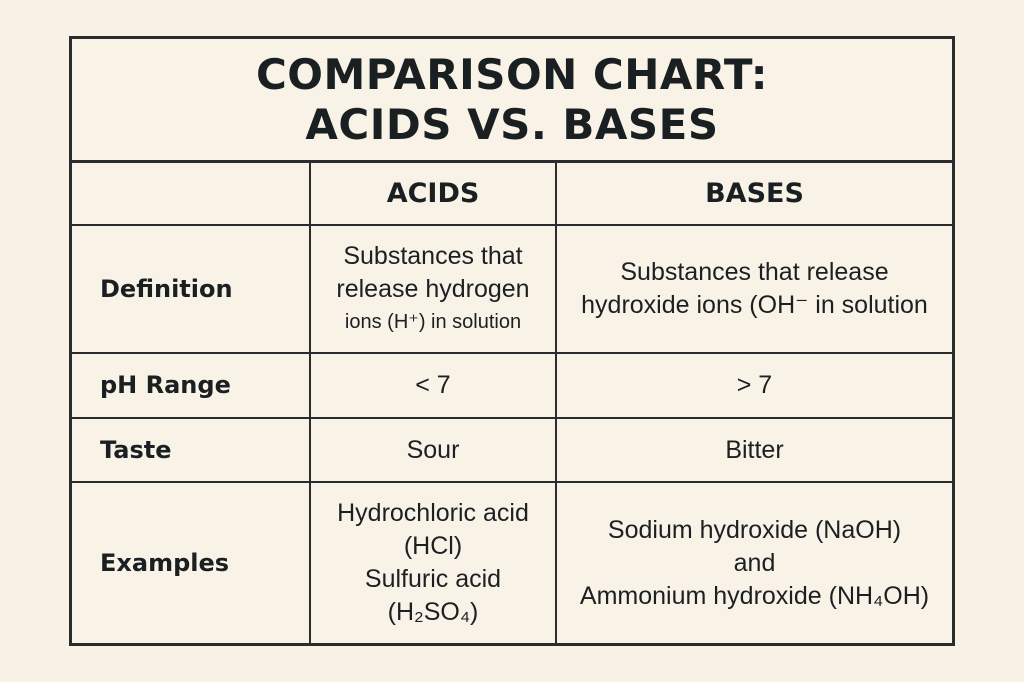 The height and width of the screenshot is (682, 1024). What do you see at coordinates (512, 74) in the screenshot?
I see `chart-title-line-1: COMPARISON CHART:` at bounding box center [512, 74].